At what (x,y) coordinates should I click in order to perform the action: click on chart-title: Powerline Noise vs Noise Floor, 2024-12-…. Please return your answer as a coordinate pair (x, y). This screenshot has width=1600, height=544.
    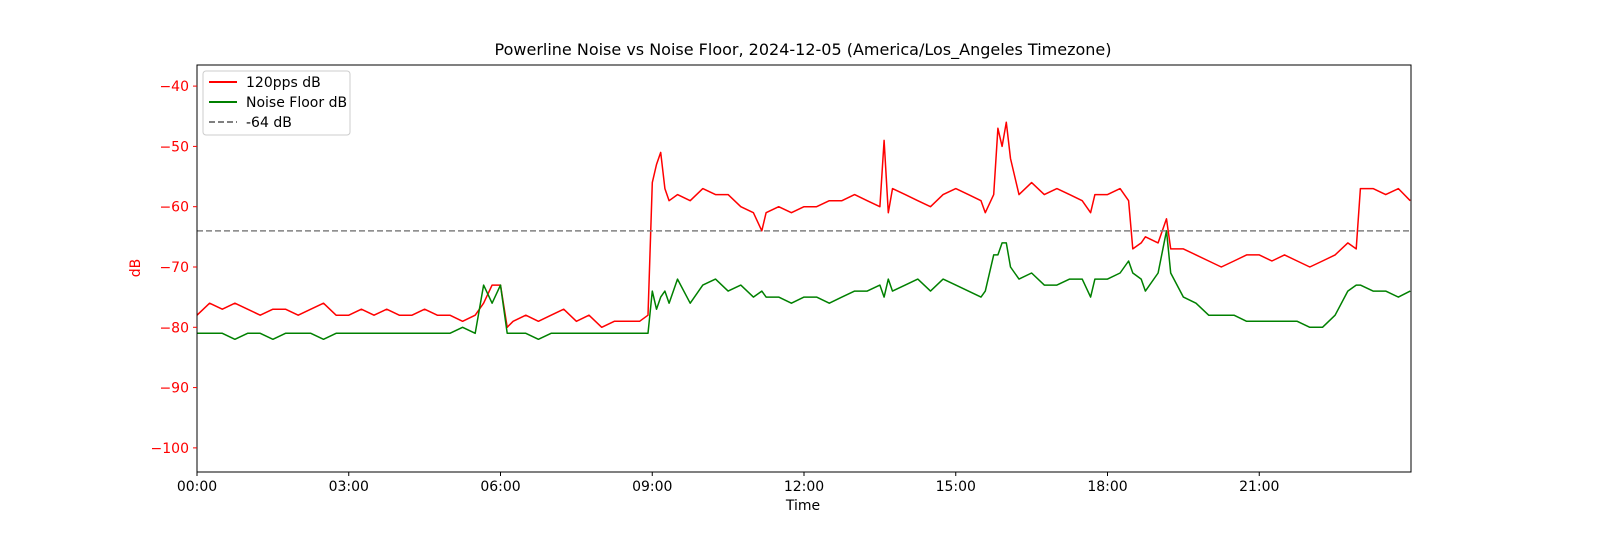
    Looking at the image, I should click on (803, 50).